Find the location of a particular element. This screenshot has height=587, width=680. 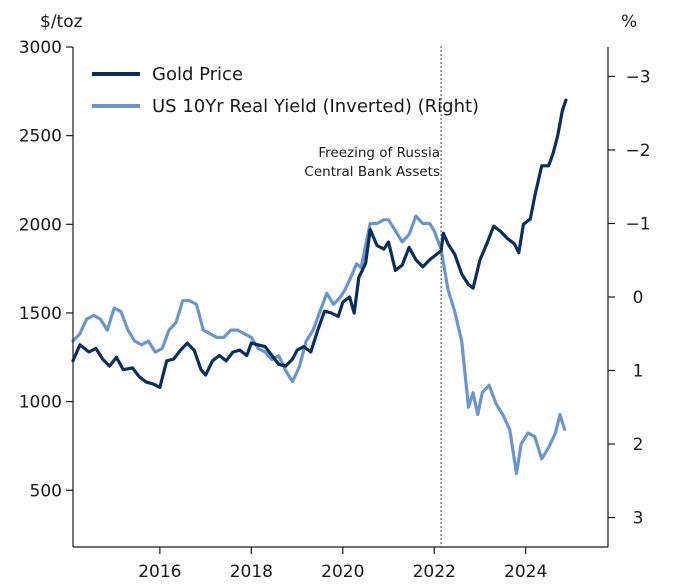

y-right-tick-label--3: −3 is located at coordinates (637, 77).